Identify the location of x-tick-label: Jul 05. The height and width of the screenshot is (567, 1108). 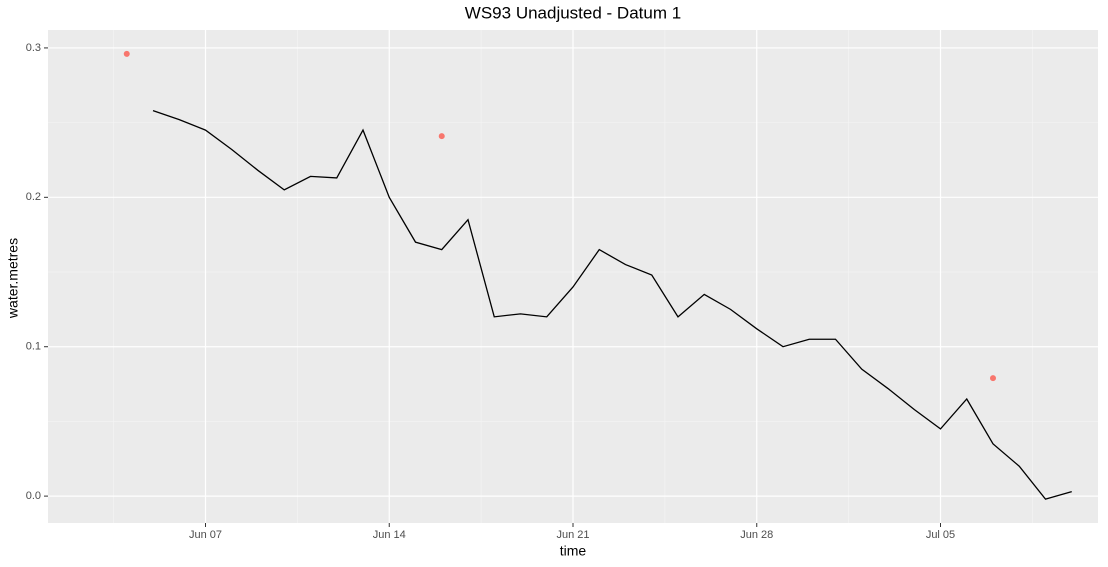
(940, 535).